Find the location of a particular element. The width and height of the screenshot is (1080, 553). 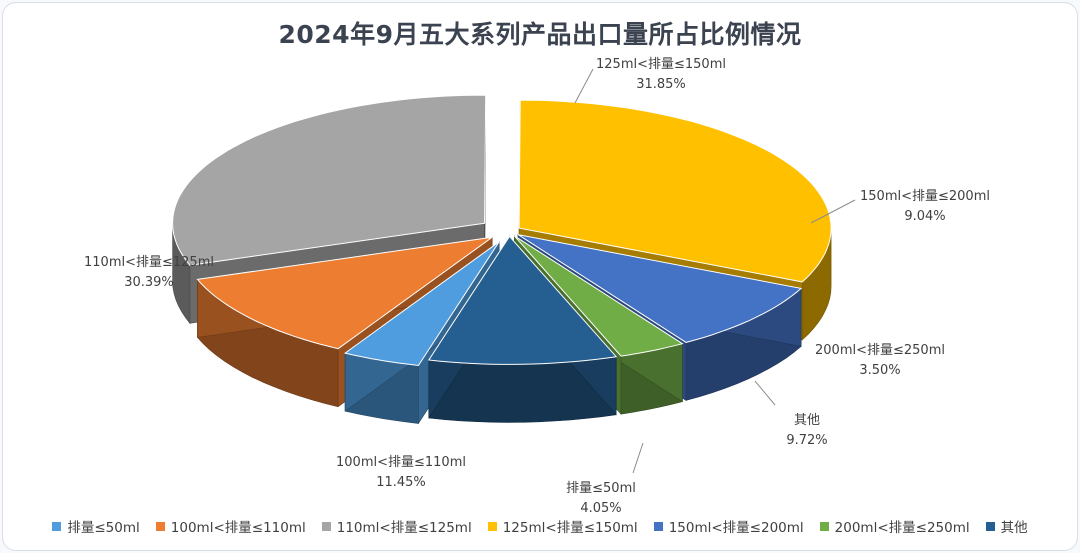

legend-label: 排量≤50ml is located at coordinates (103, 528).